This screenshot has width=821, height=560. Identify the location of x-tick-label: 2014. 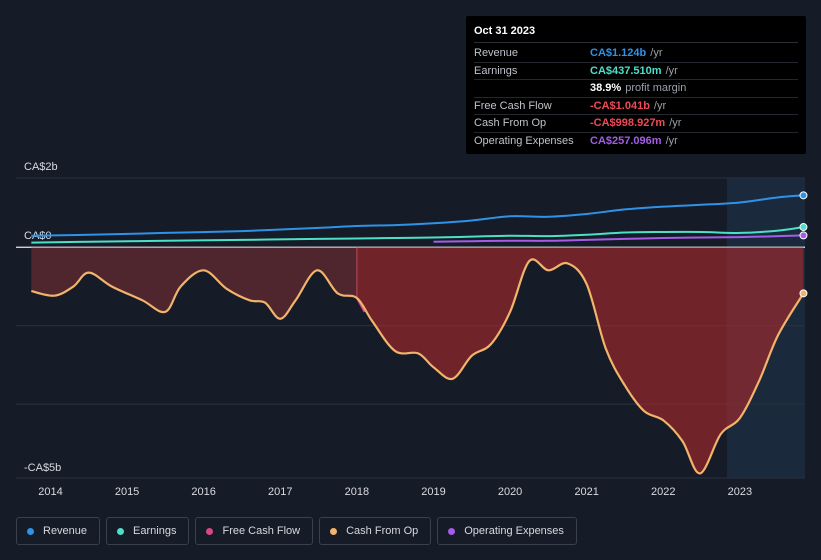
(50, 492).